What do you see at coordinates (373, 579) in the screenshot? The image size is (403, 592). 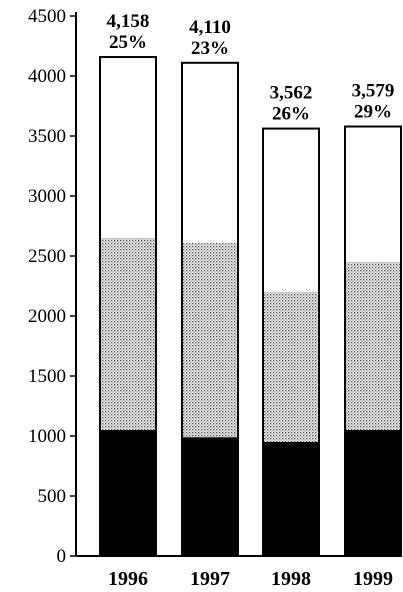 I see `x-tick-label: 1999` at bounding box center [373, 579].